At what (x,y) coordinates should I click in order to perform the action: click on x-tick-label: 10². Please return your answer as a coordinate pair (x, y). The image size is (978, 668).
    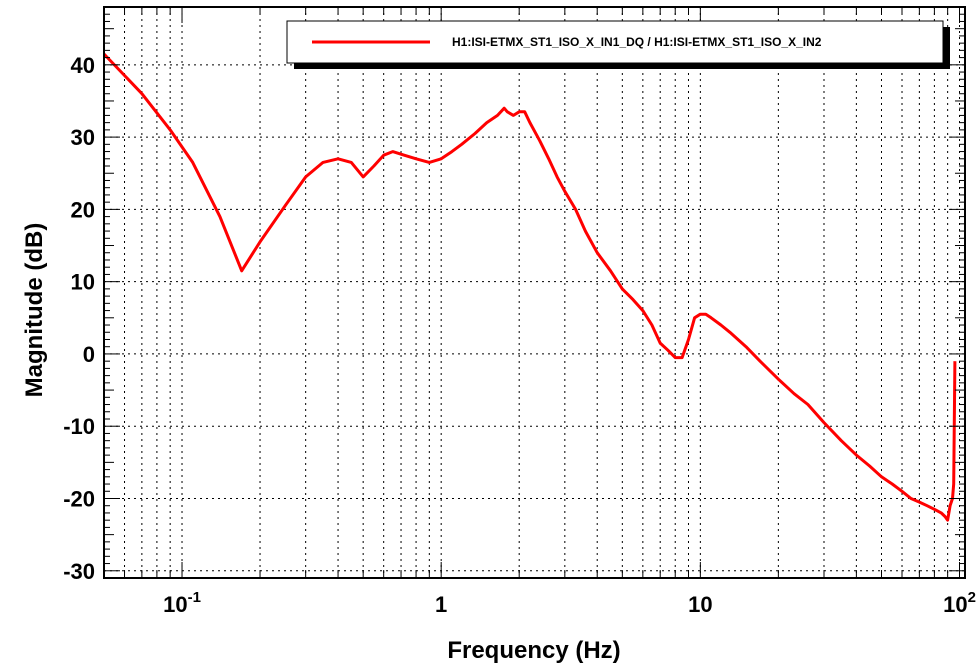
    Looking at the image, I should click on (959, 603).